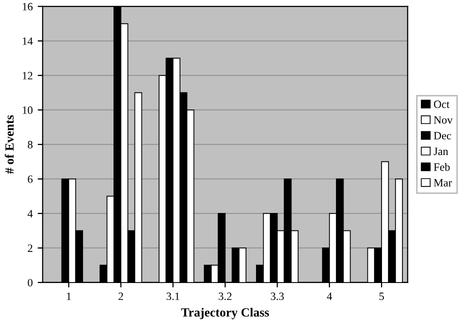 The image size is (474, 321). What do you see at coordinates (27, 41) in the screenshot?
I see `y-tick-label: 14` at bounding box center [27, 41].